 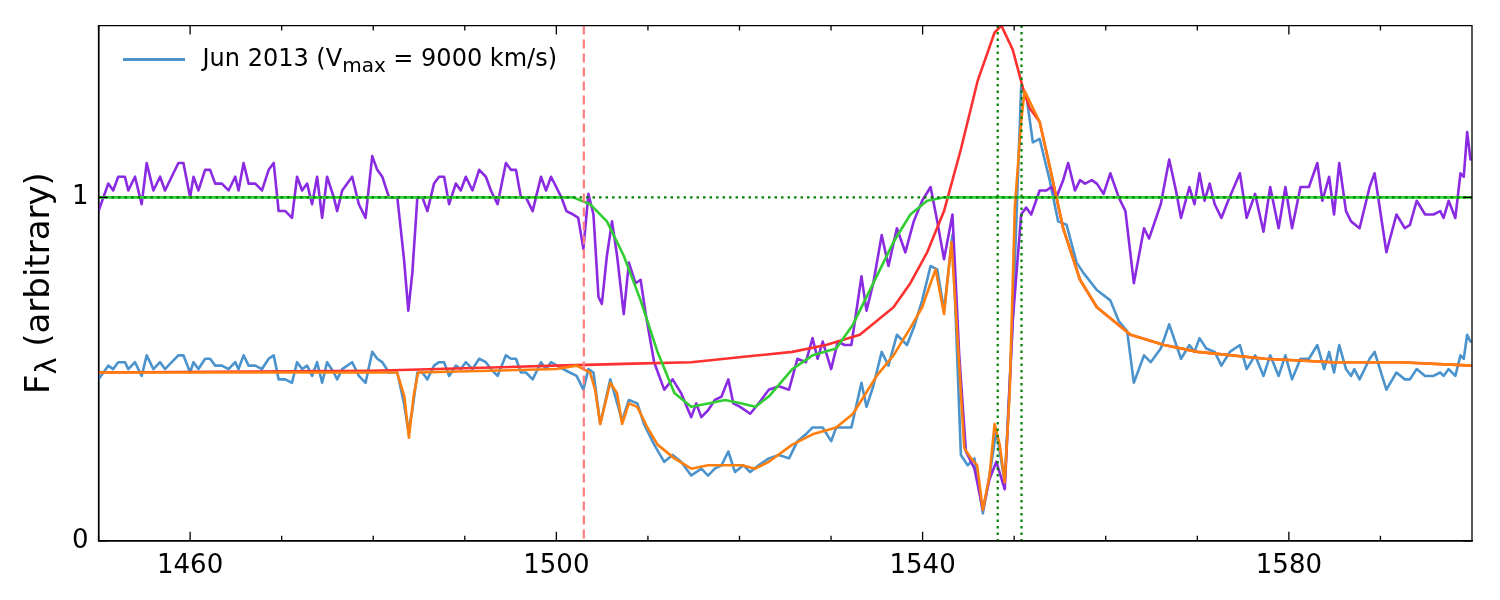 I want to click on x-tick-label: 1460, so click(x=190, y=564).